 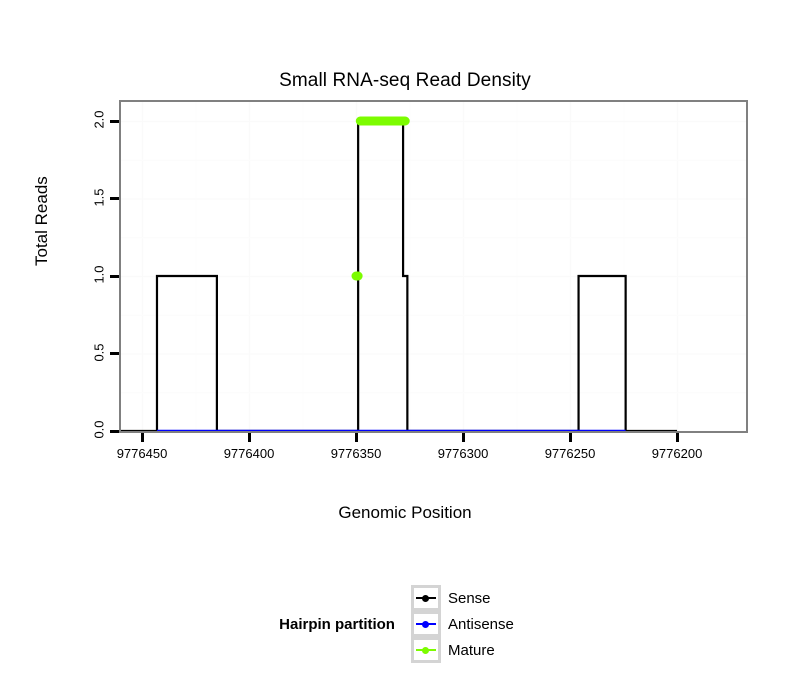 I want to click on legend-entry-mature: Mature, so click(x=470, y=650).